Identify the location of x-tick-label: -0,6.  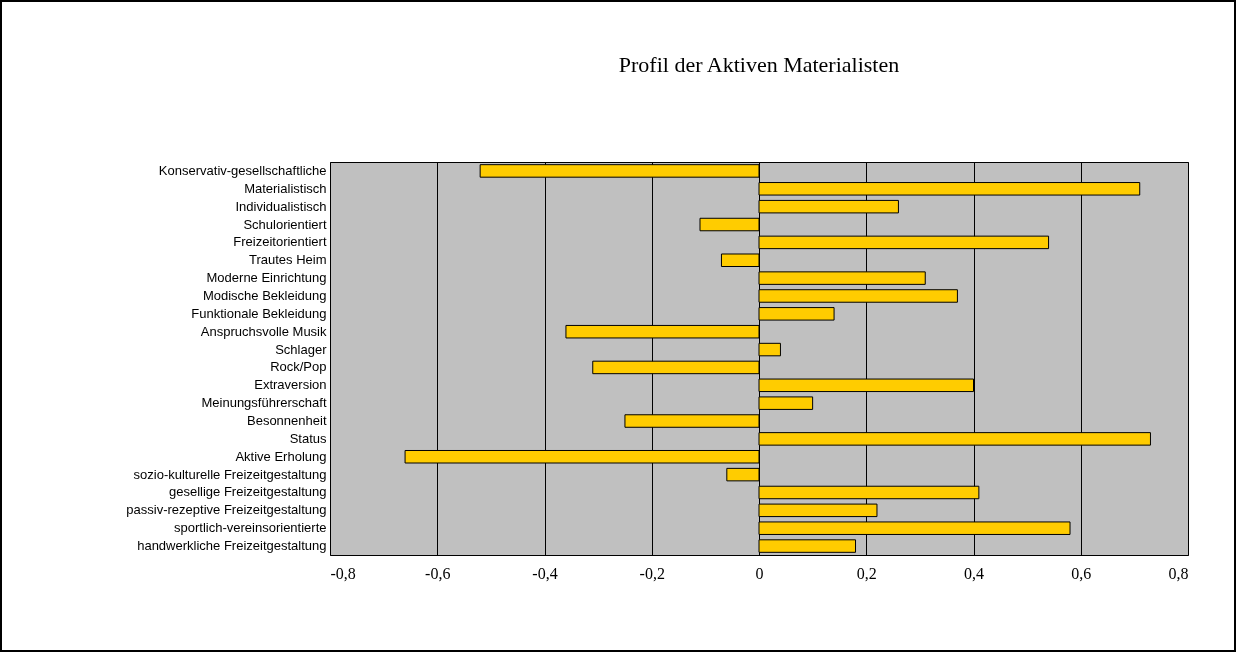
(438, 573).